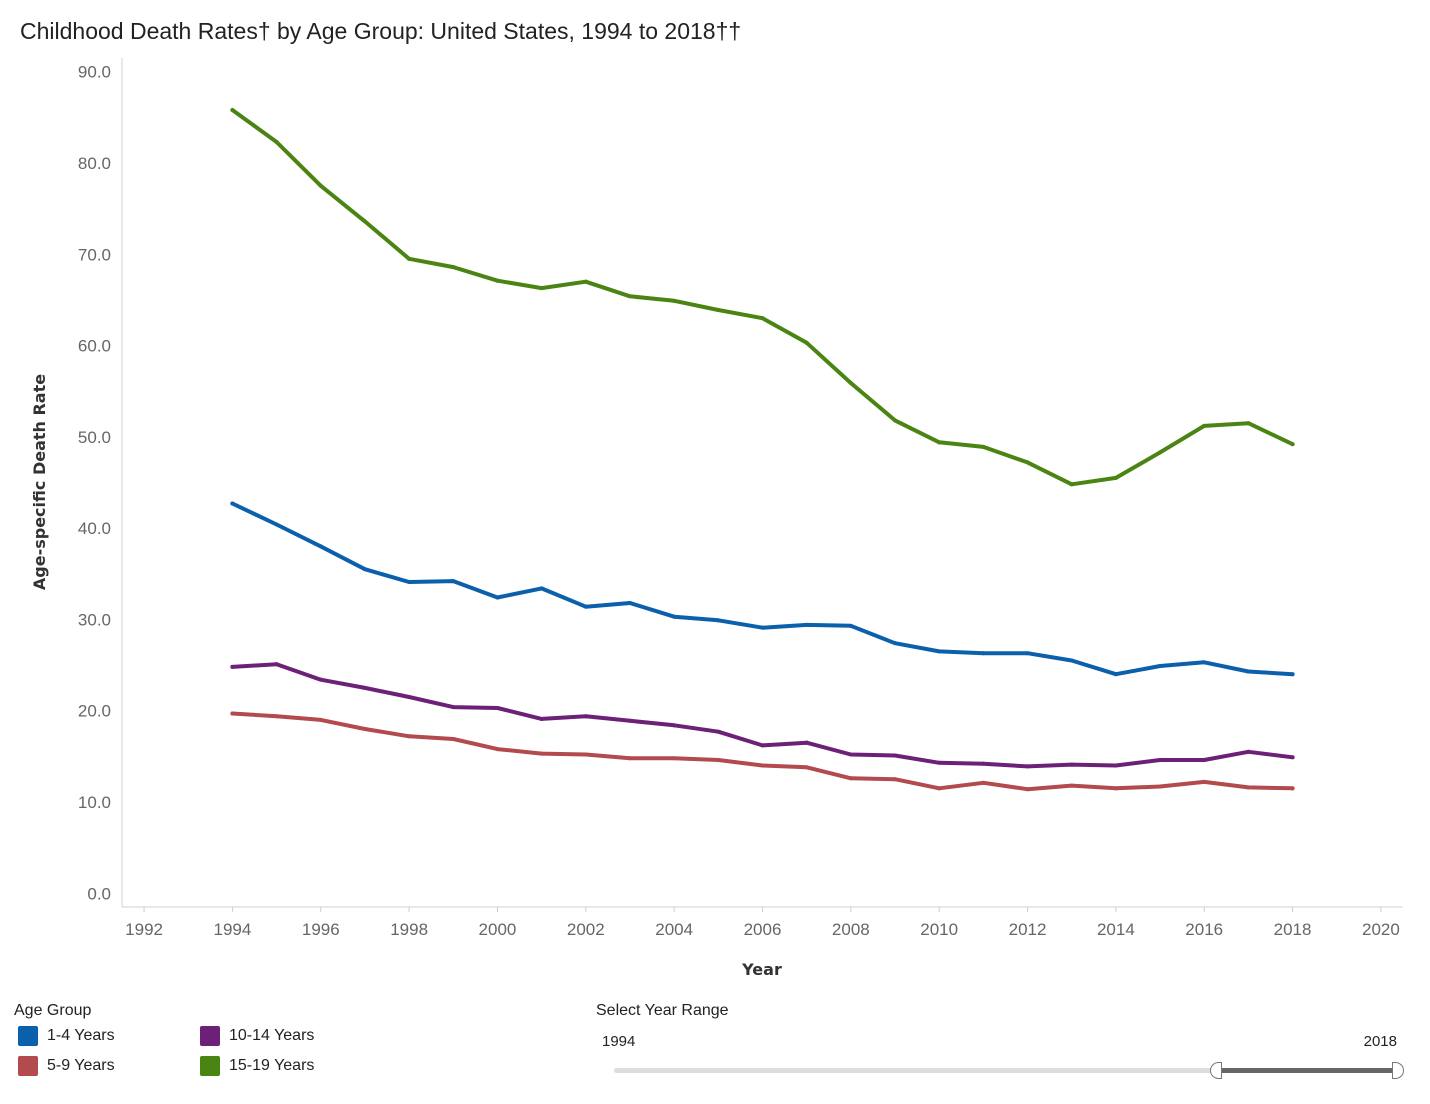 The width and height of the screenshot is (1430, 1104). I want to click on series-line-5-9-years, so click(762, 751).